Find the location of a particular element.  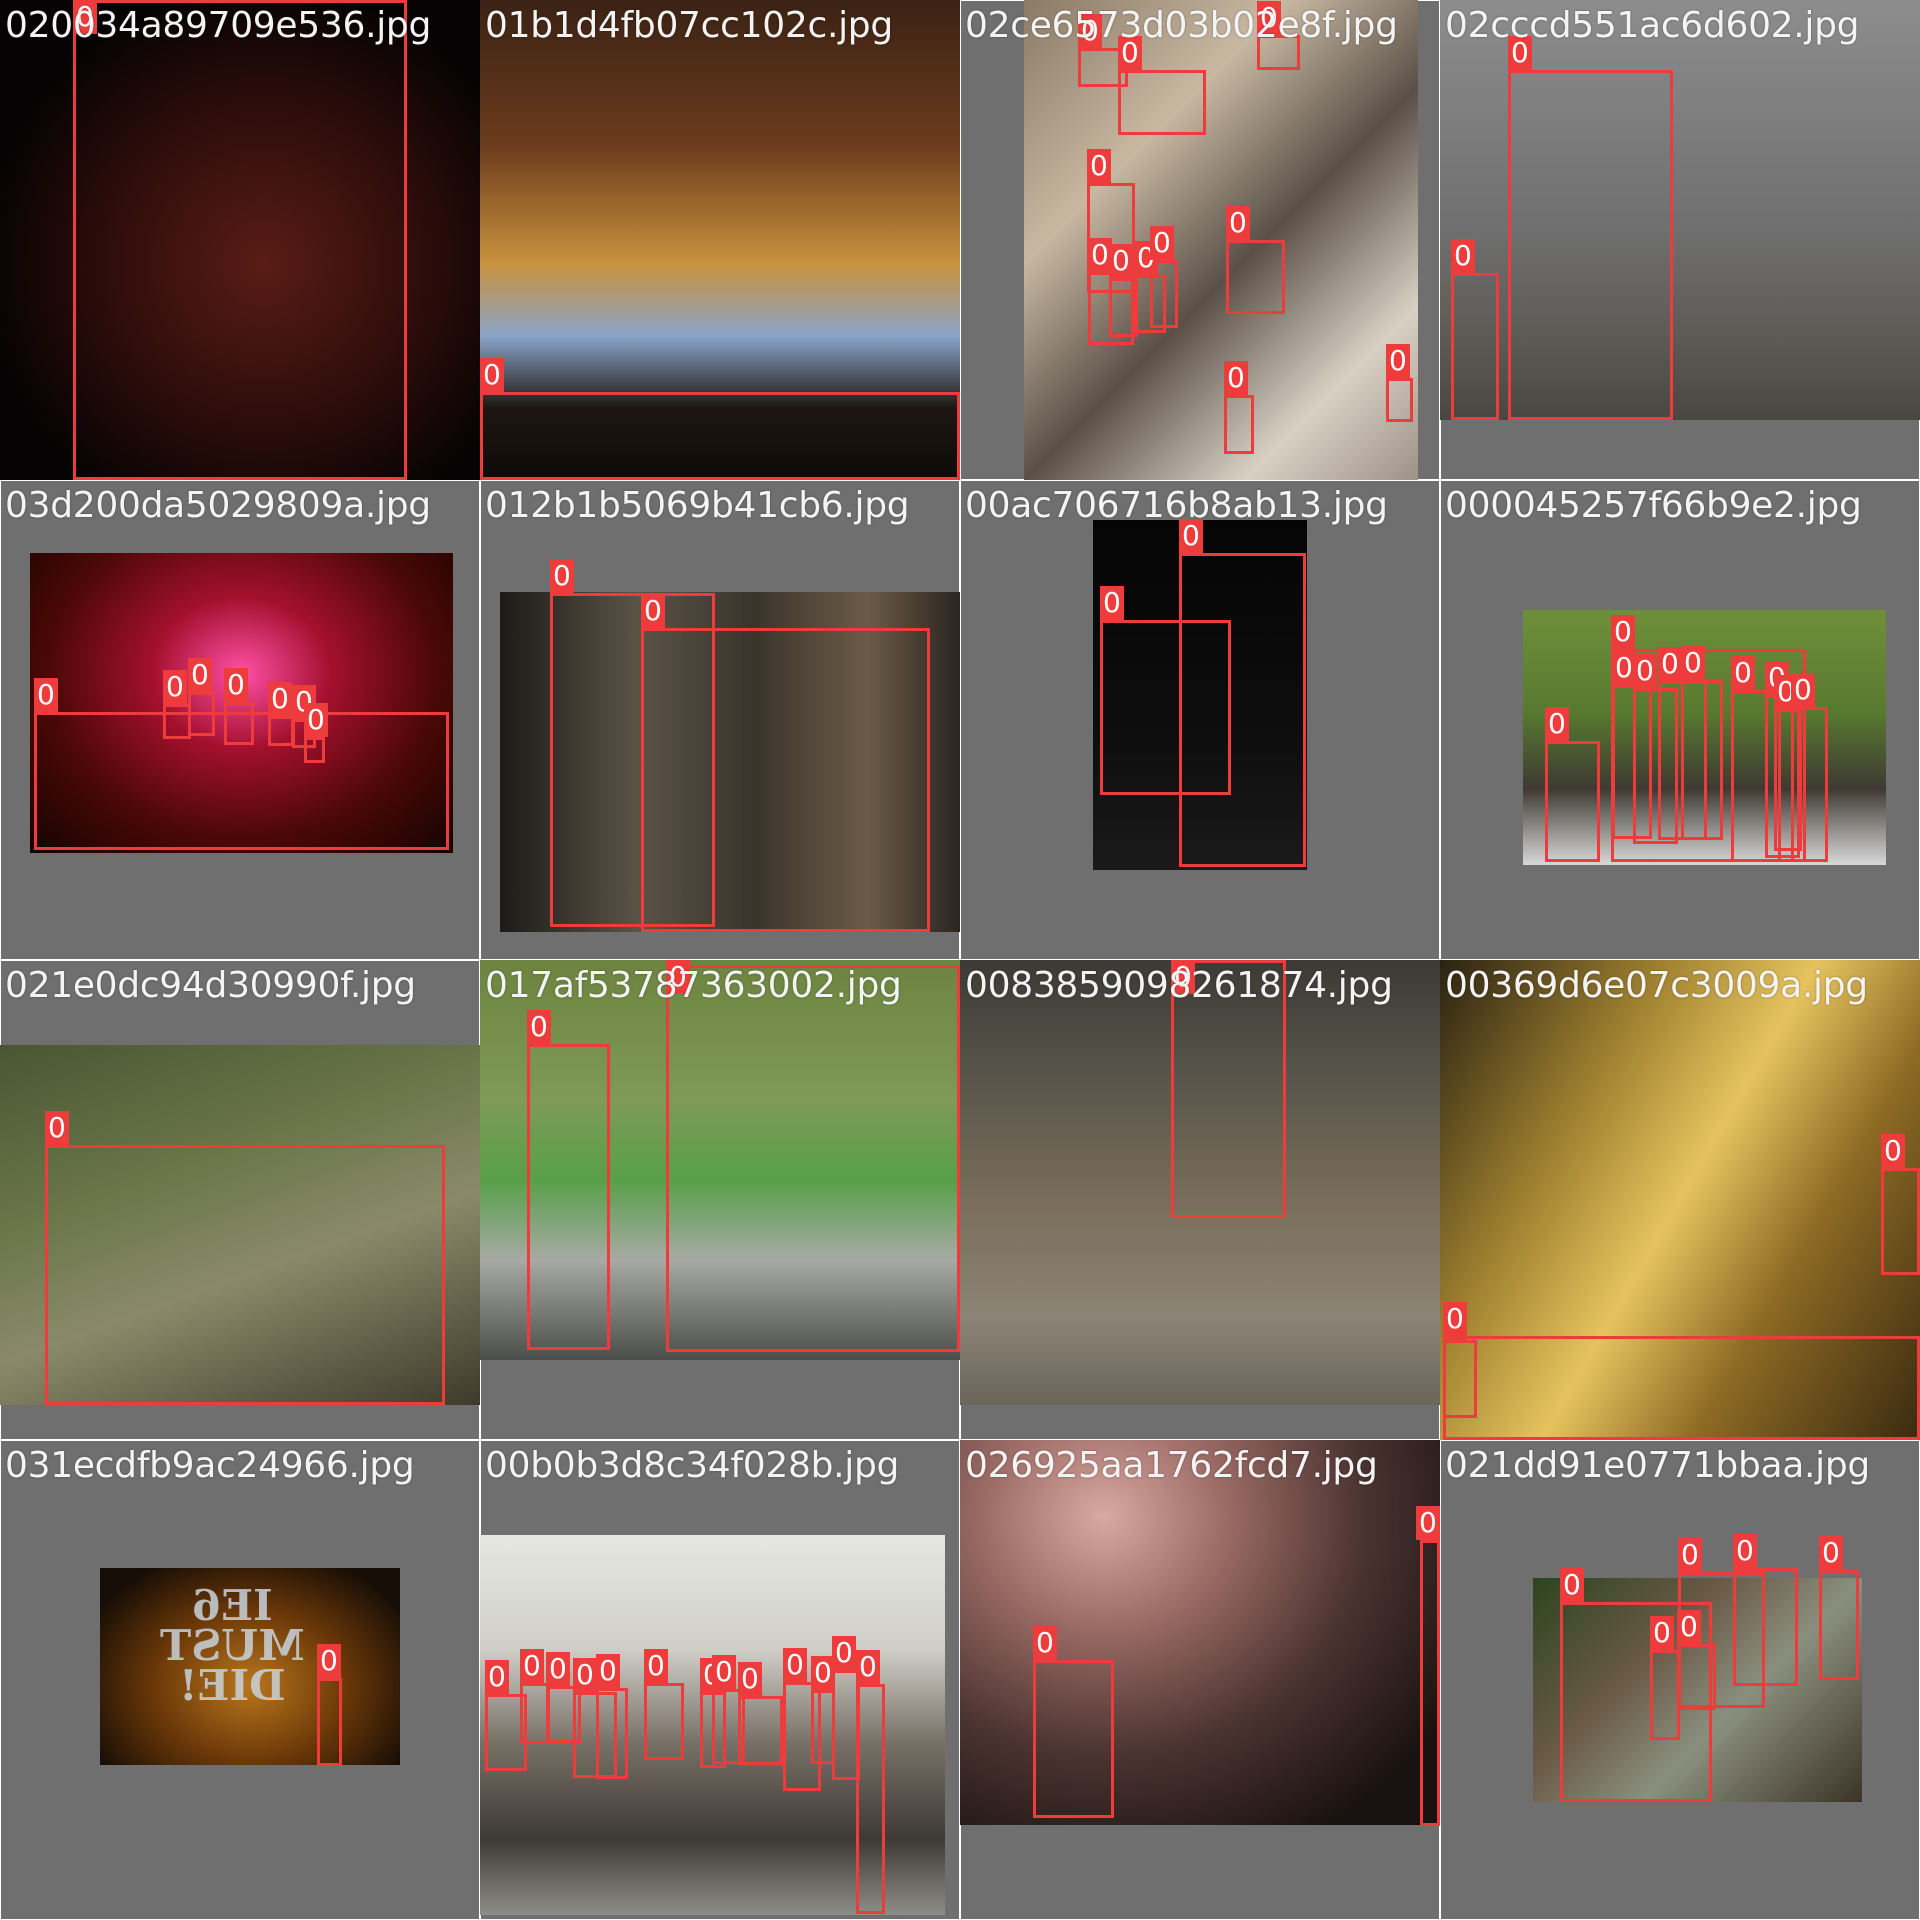

grid-tile: 0 021e0dc94d30990f.jpg is located at coordinates (240, 1200).